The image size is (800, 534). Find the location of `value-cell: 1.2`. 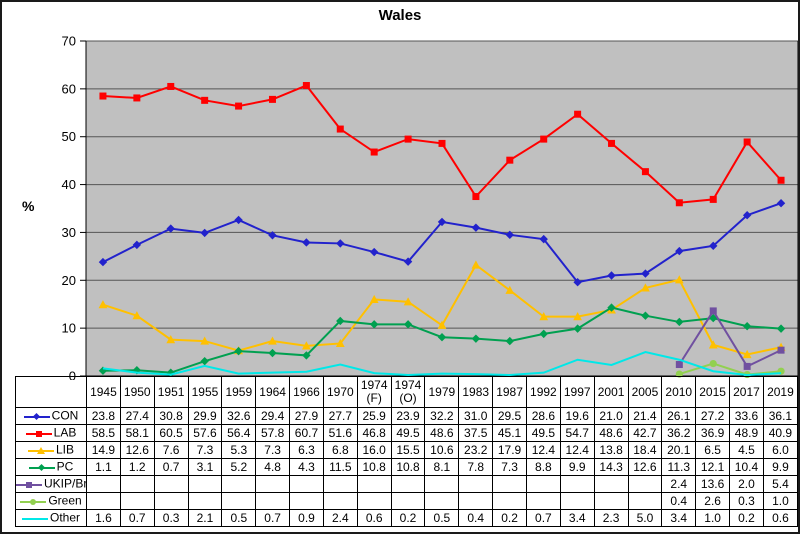

value-cell: 1.2 is located at coordinates (137, 467).